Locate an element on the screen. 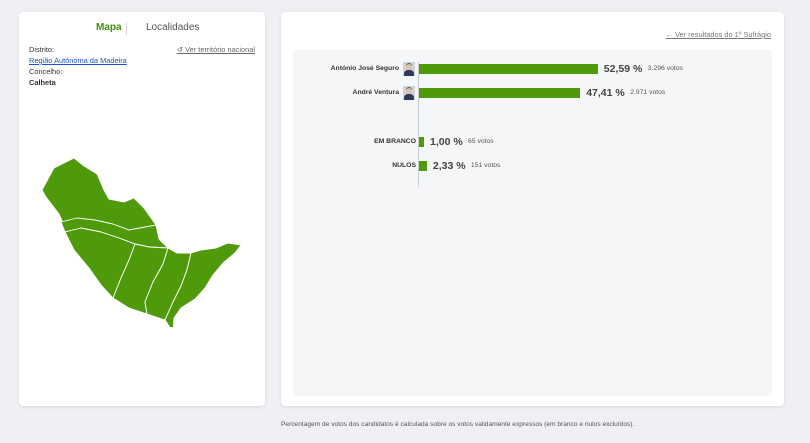 Image resolution: width=810 pixels, height=443 pixels. view-tabs: Mapa Localidades is located at coordinates (142, 32).